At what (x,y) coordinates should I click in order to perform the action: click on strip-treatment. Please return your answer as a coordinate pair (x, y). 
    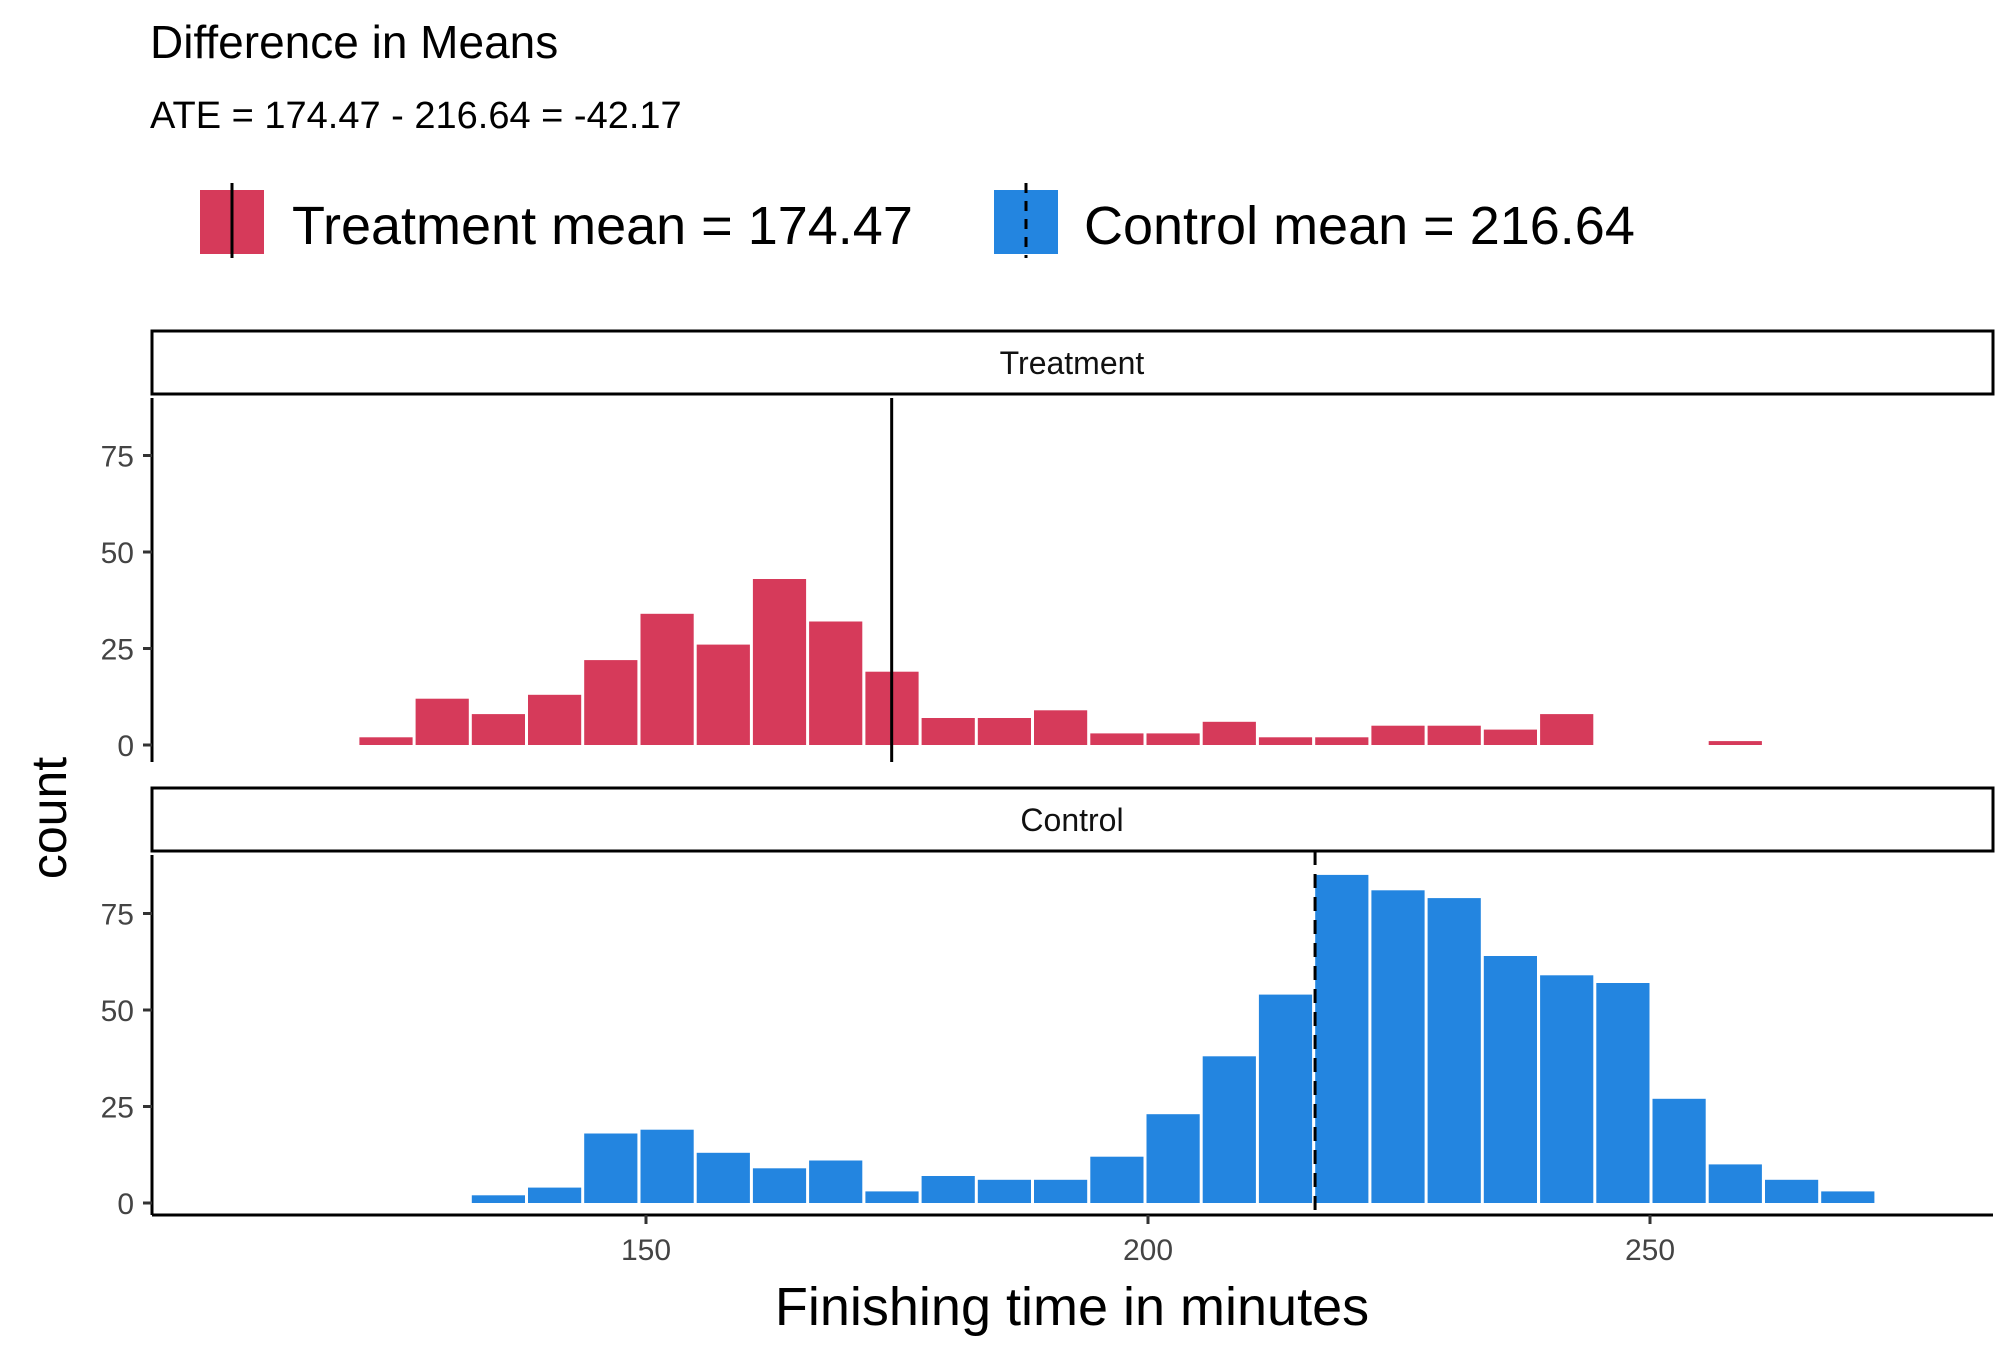
    Looking at the image, I should click on (1072, 362).